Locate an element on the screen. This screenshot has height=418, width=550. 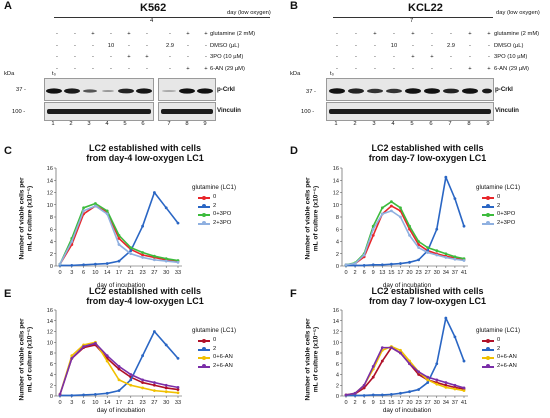
chart-c-legend-title: glutamine (LC1) is located at coordinates (214, 187).